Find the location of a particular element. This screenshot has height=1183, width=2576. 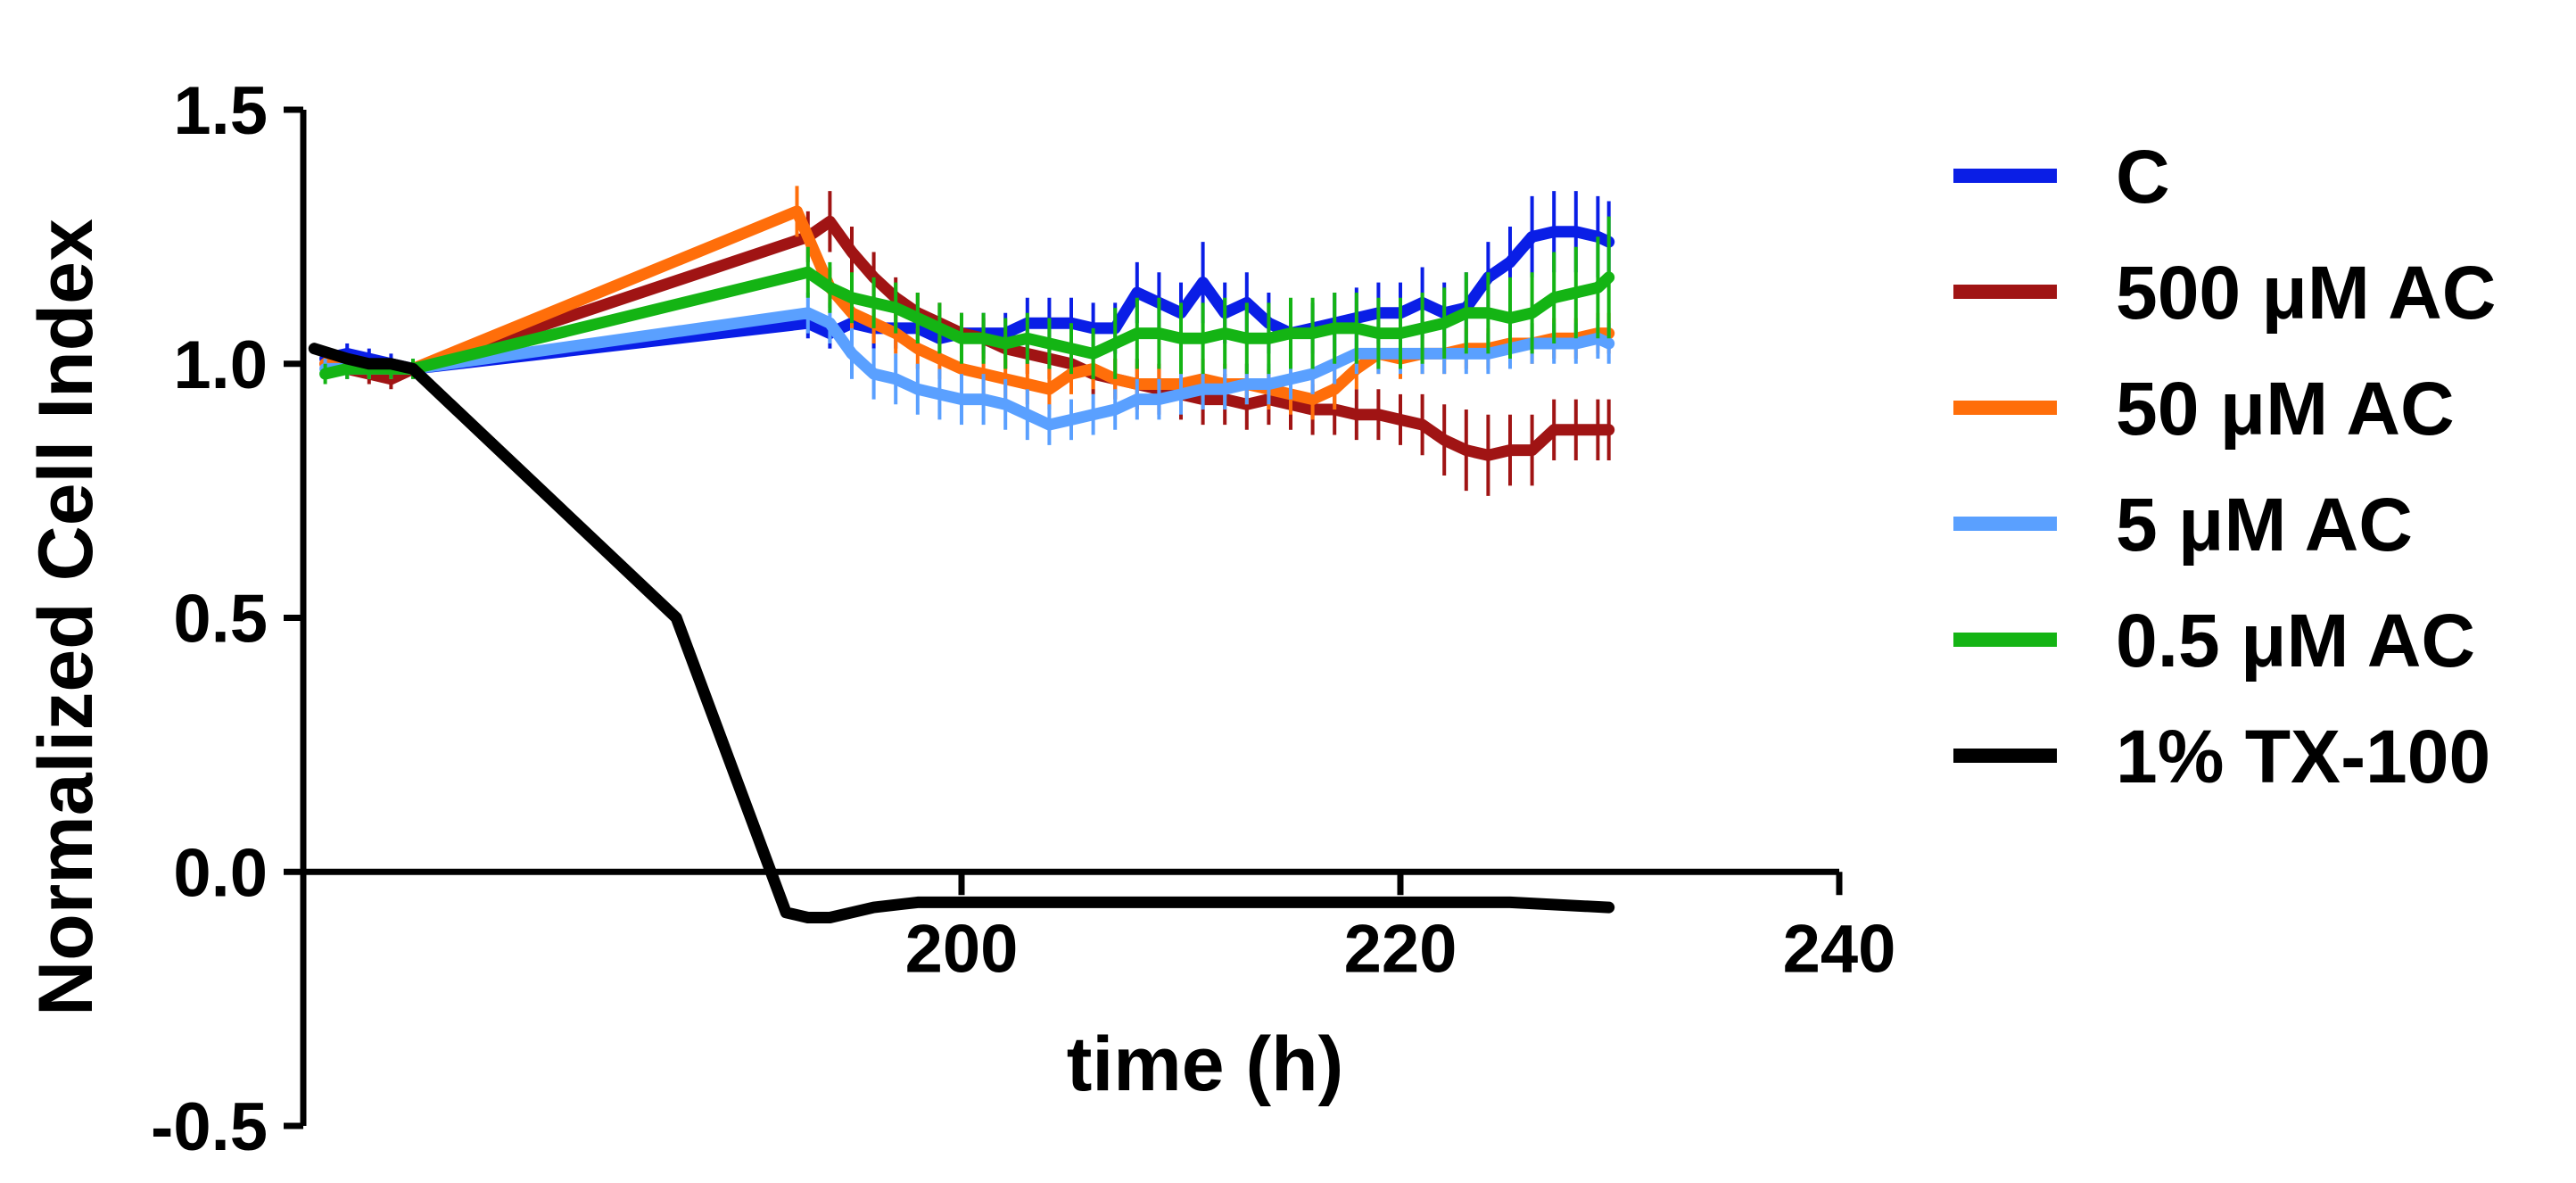

legend-item: 1% TX-100 is located at coordinates (2222, 756).